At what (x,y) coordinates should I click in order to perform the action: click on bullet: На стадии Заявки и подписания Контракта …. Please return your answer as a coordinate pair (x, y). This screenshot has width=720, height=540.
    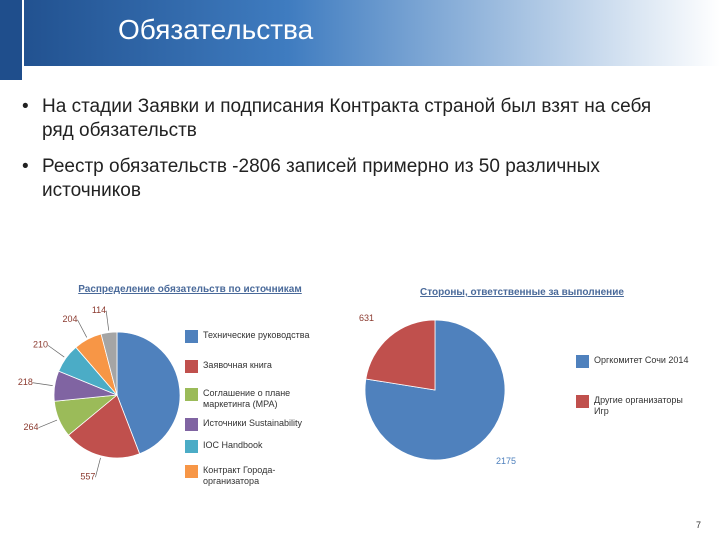
    Looking at the image, I should click on (352, 119).